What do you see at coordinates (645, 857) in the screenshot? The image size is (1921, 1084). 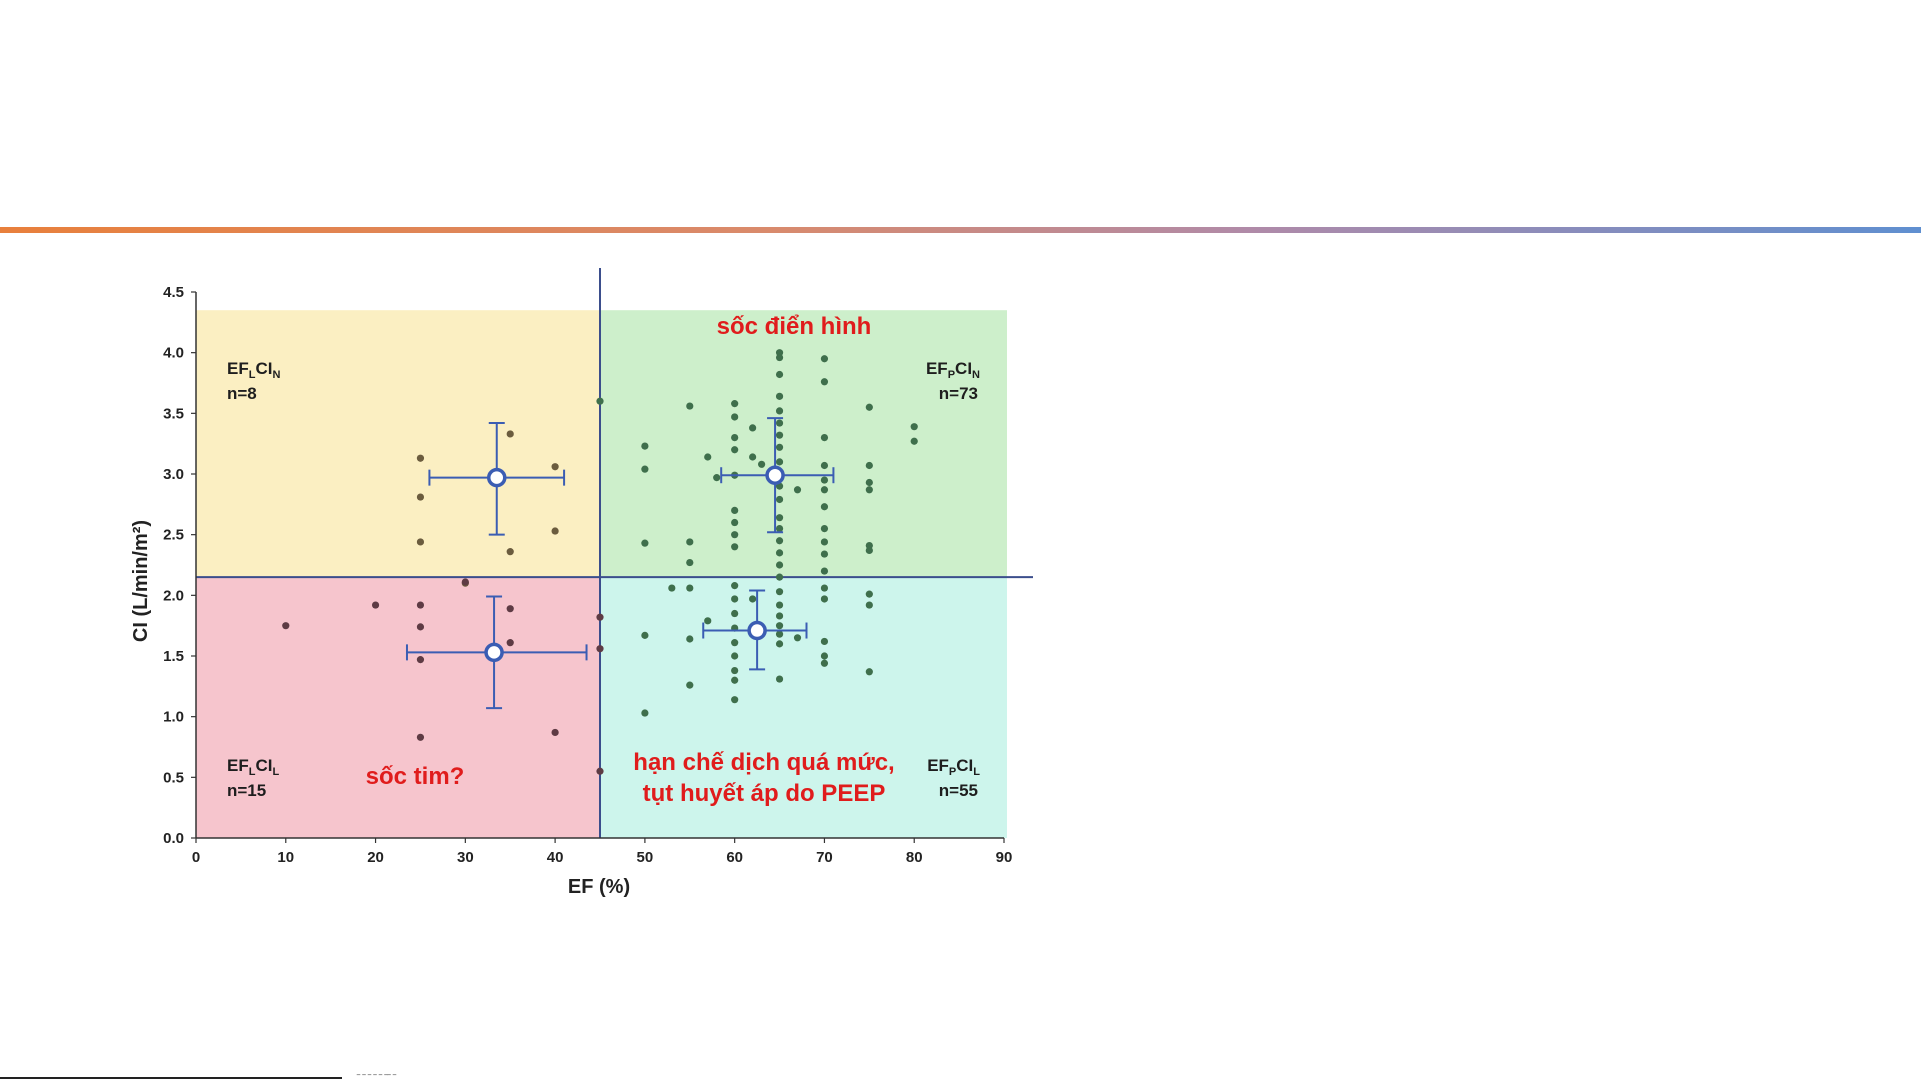 I see `x-tick-label: 50` at bounding box center [645, 857].